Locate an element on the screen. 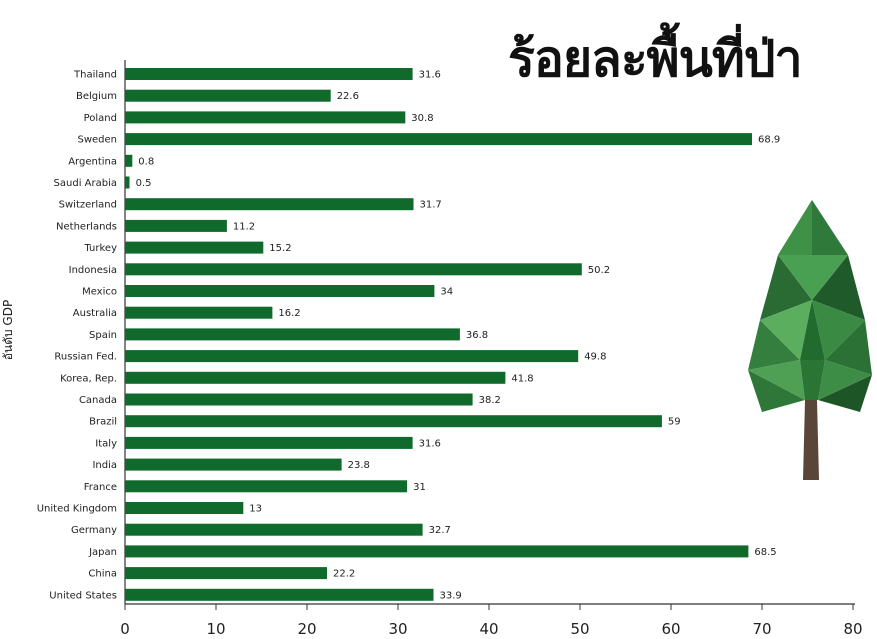 This screenshot has width=877, height=639. category-label: Sweden is located at coordinates (97, 140).